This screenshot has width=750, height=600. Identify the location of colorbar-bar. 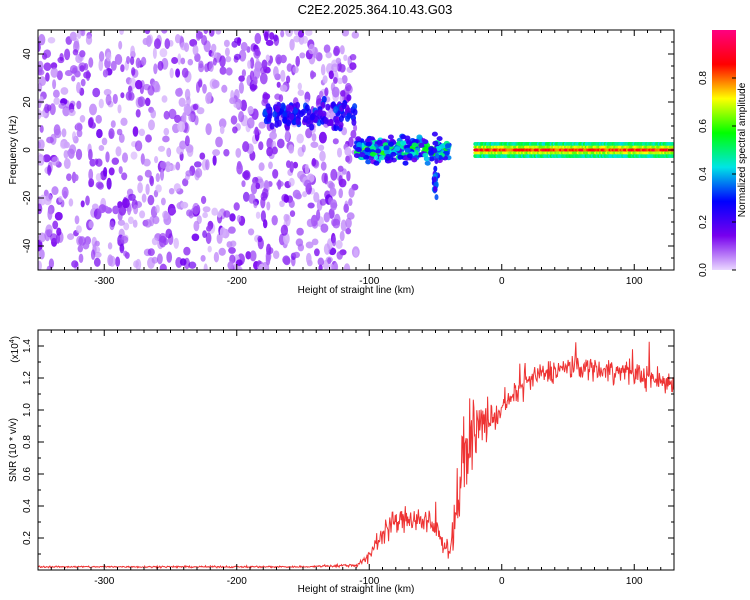
(724, 150).